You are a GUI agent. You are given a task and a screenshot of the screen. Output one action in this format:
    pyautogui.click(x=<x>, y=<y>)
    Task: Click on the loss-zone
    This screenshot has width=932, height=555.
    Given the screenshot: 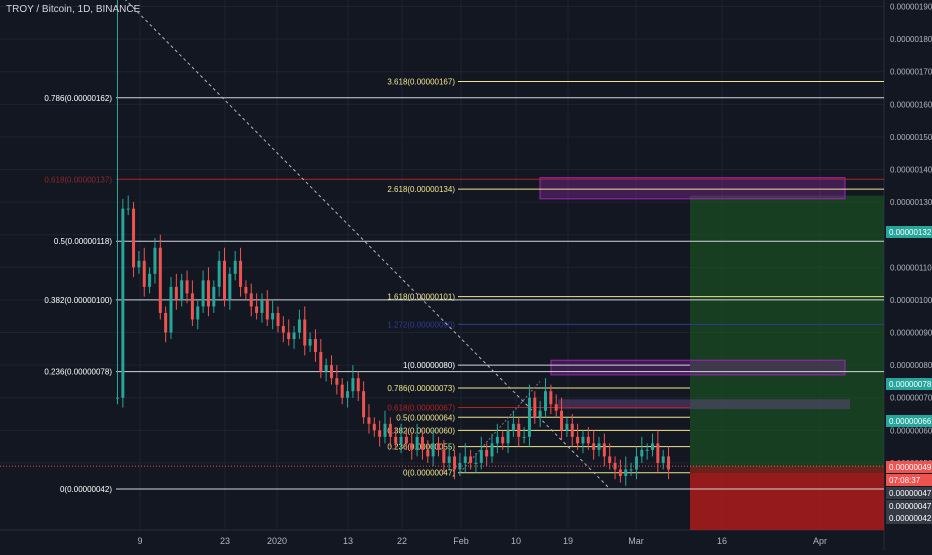 What is the action you would take?
    pyautogui.click(x=787, y=501)
    